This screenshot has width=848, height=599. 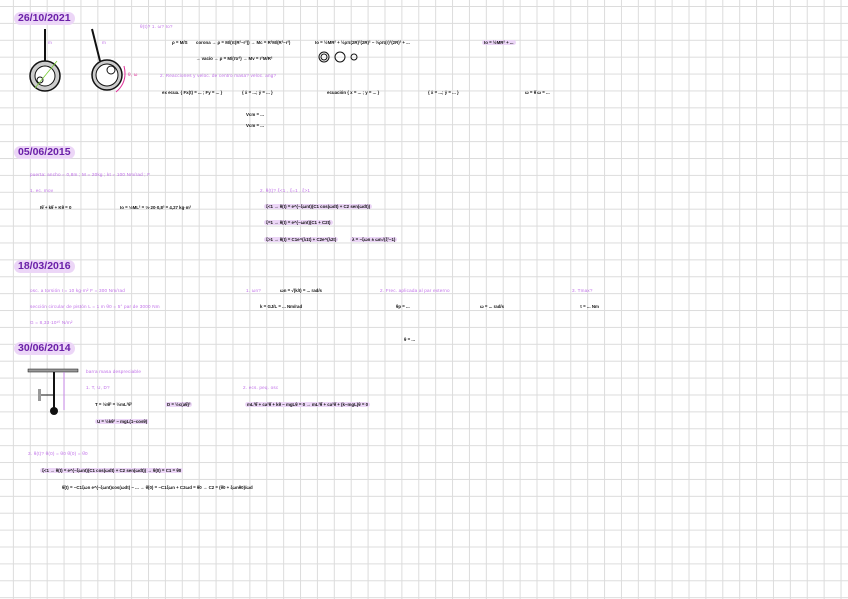 I want to click on equation: ξ=1 → θ(t) = e^(−ωnt)(C1 + C2t), so click(x=298, y=222).